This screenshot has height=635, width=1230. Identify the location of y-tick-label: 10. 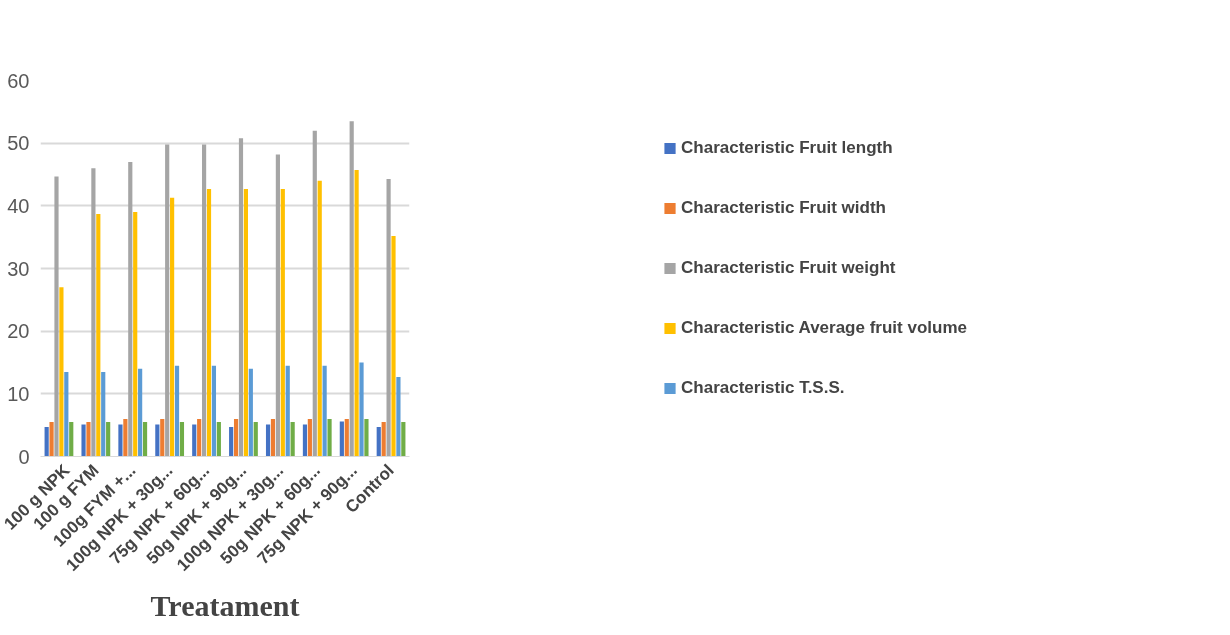
(18, 393).